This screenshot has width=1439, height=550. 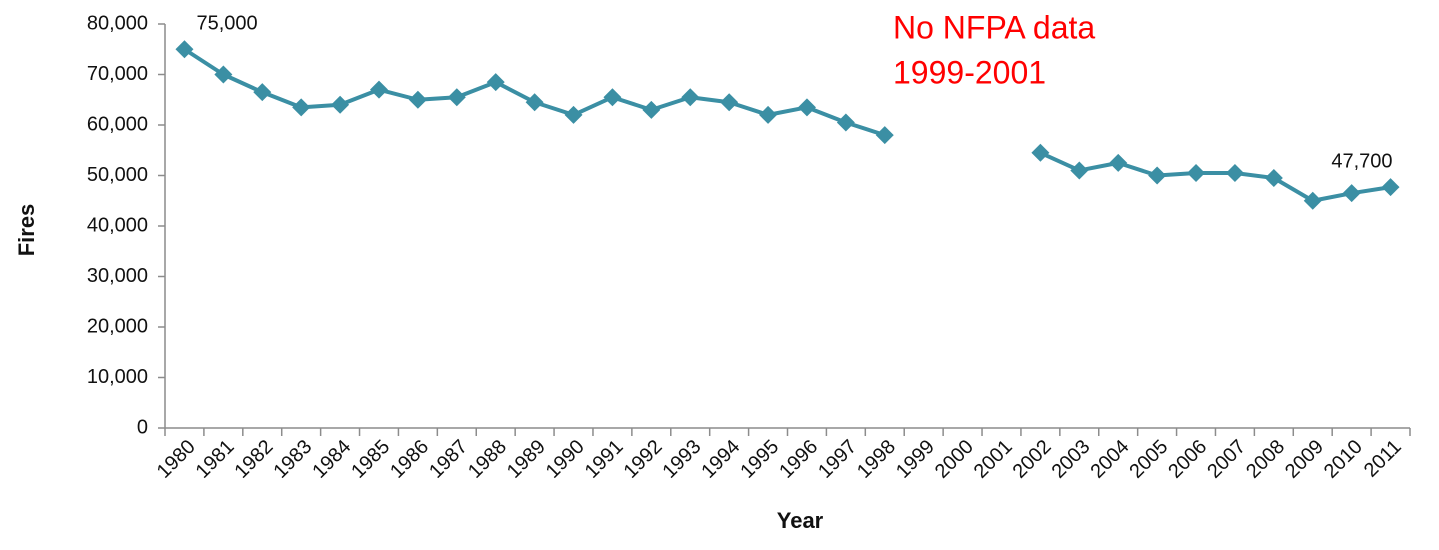 What do you see at coordinates (1148, 459) in the screenshot?
I see `x-tick-label: 2005` at bounding box center [1148, 459].